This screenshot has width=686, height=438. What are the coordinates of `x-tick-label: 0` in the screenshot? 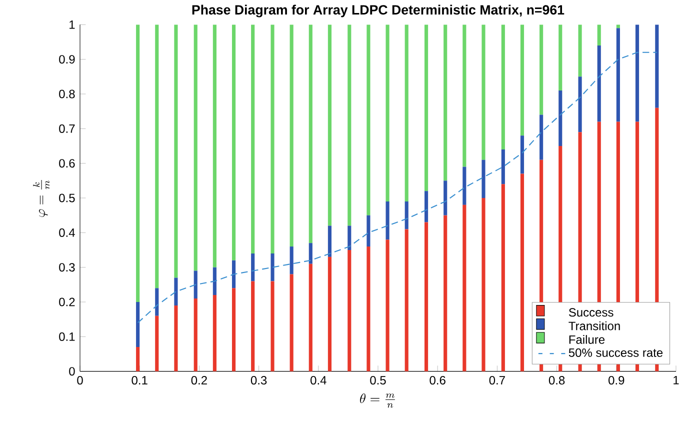 It's located at (80, 380).